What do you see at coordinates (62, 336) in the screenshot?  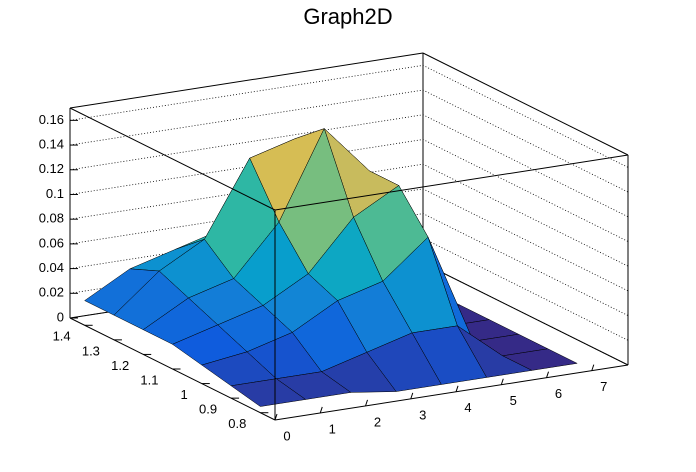 I see `y-tick-label: 1.4` at bounding box center [62, 336].